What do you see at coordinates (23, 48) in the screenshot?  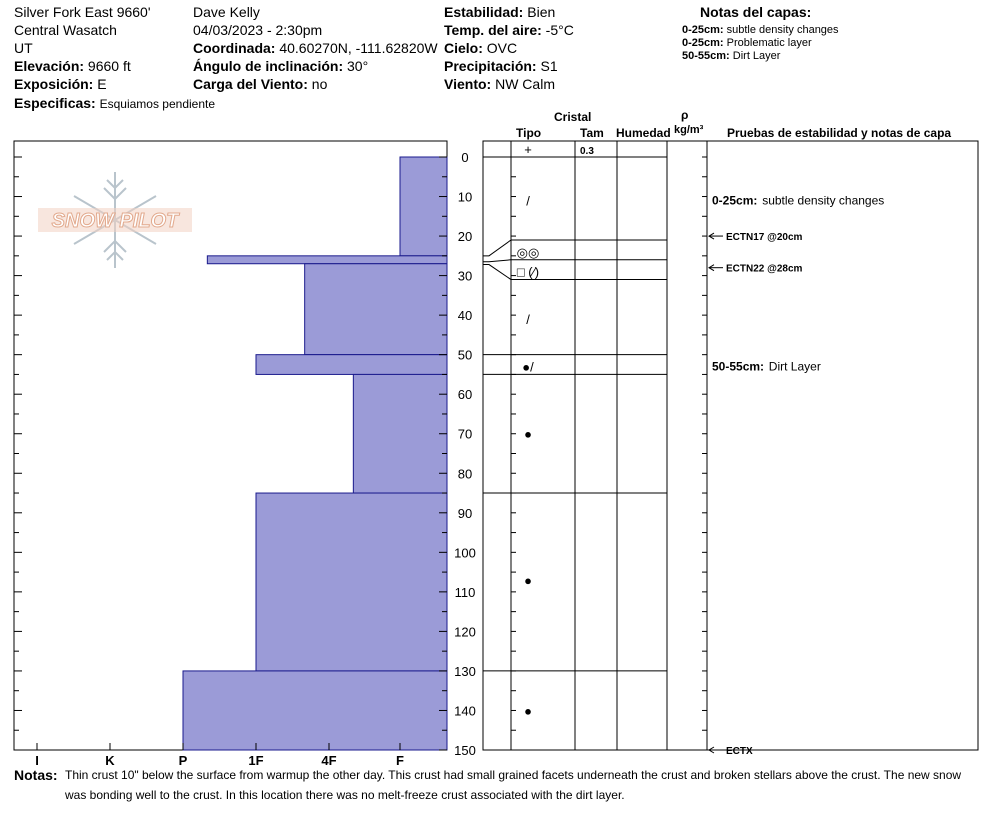 I see `state-name: UT` at bounding box center [23, 48].